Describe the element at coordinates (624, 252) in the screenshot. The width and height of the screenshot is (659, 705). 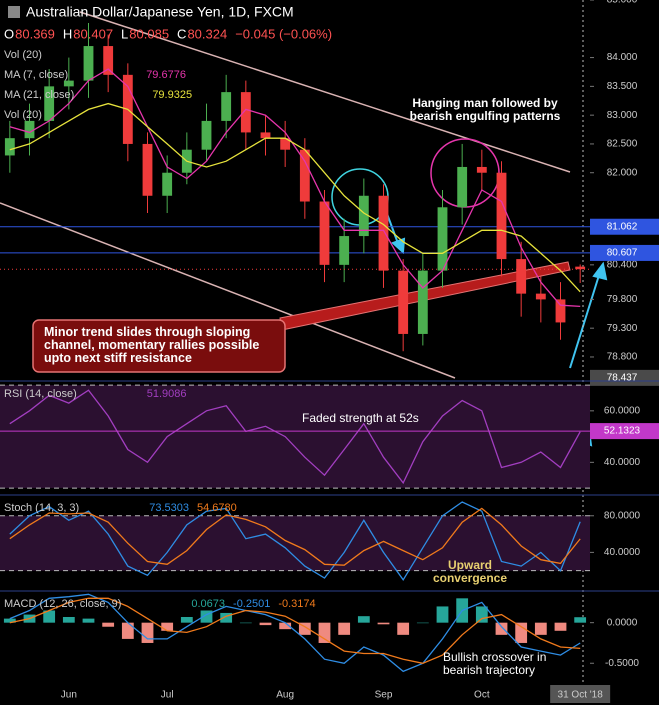
I see `level-box` at that location.